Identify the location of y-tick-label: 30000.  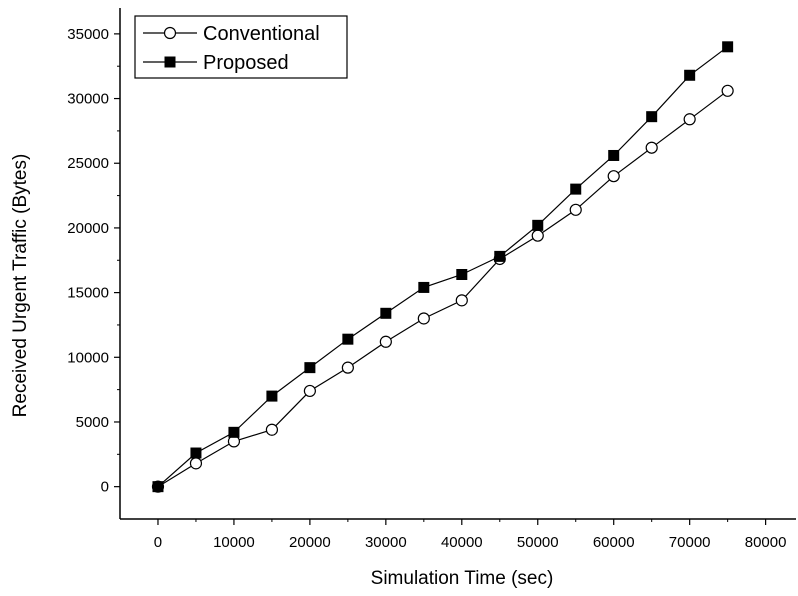
(88, 99).